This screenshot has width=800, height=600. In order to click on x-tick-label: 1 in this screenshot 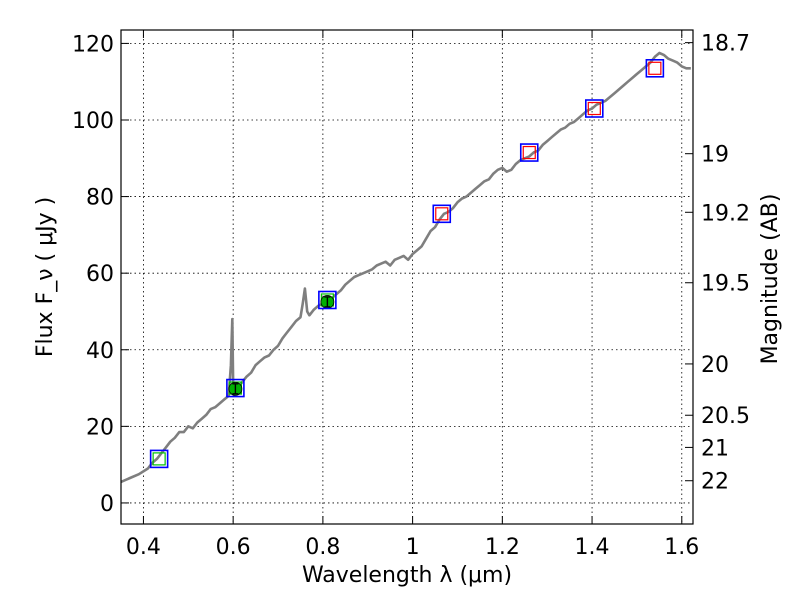, I will do `click(413, 547)`.